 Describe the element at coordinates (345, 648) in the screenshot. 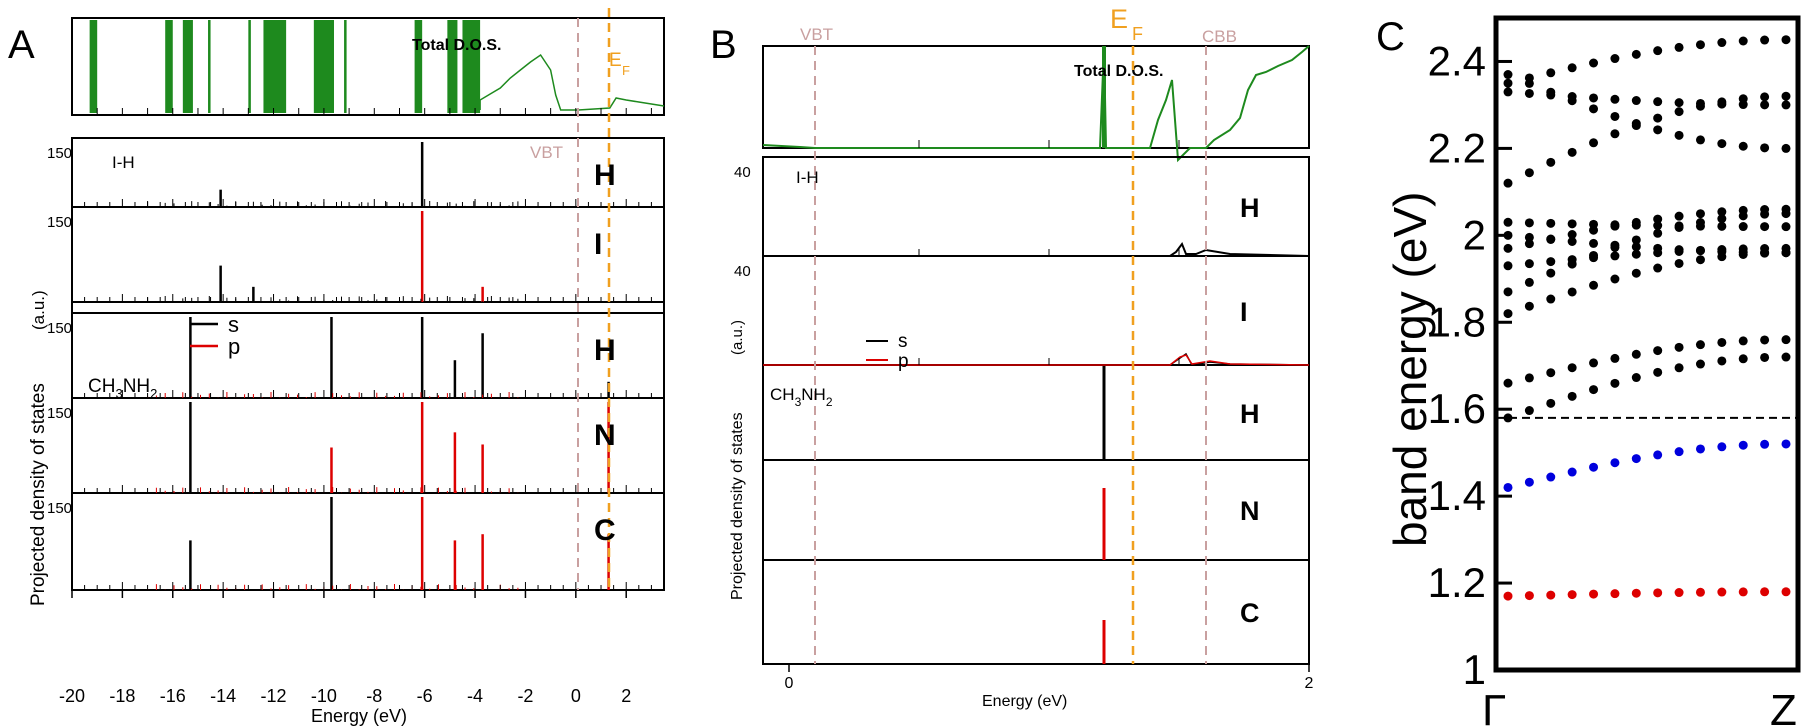

I see `panel-a-x-ticks: -20 -18 -16 -14 -12 -10 -8 -6 -4 -2 0 2` at that location.